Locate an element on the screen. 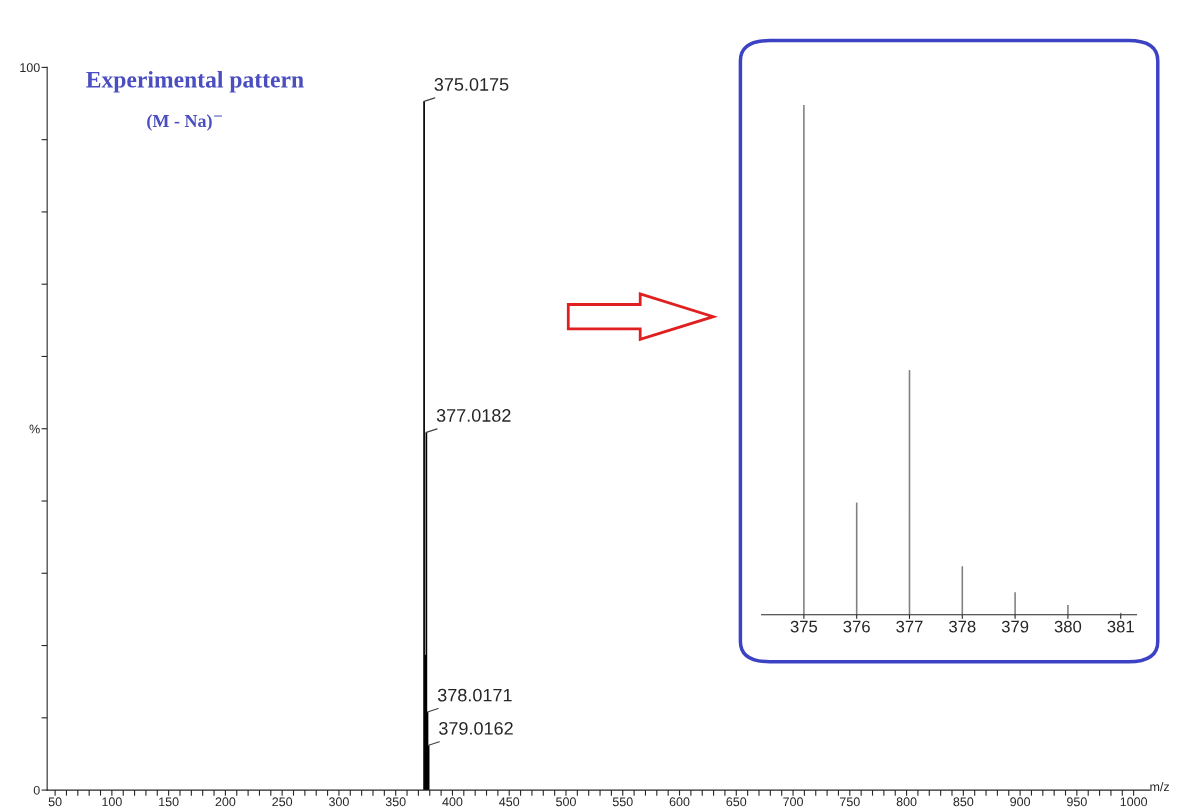 This screenshot has height=812, width=1179. x-tick-label: 1000 is located at coordinates (1134, 802).